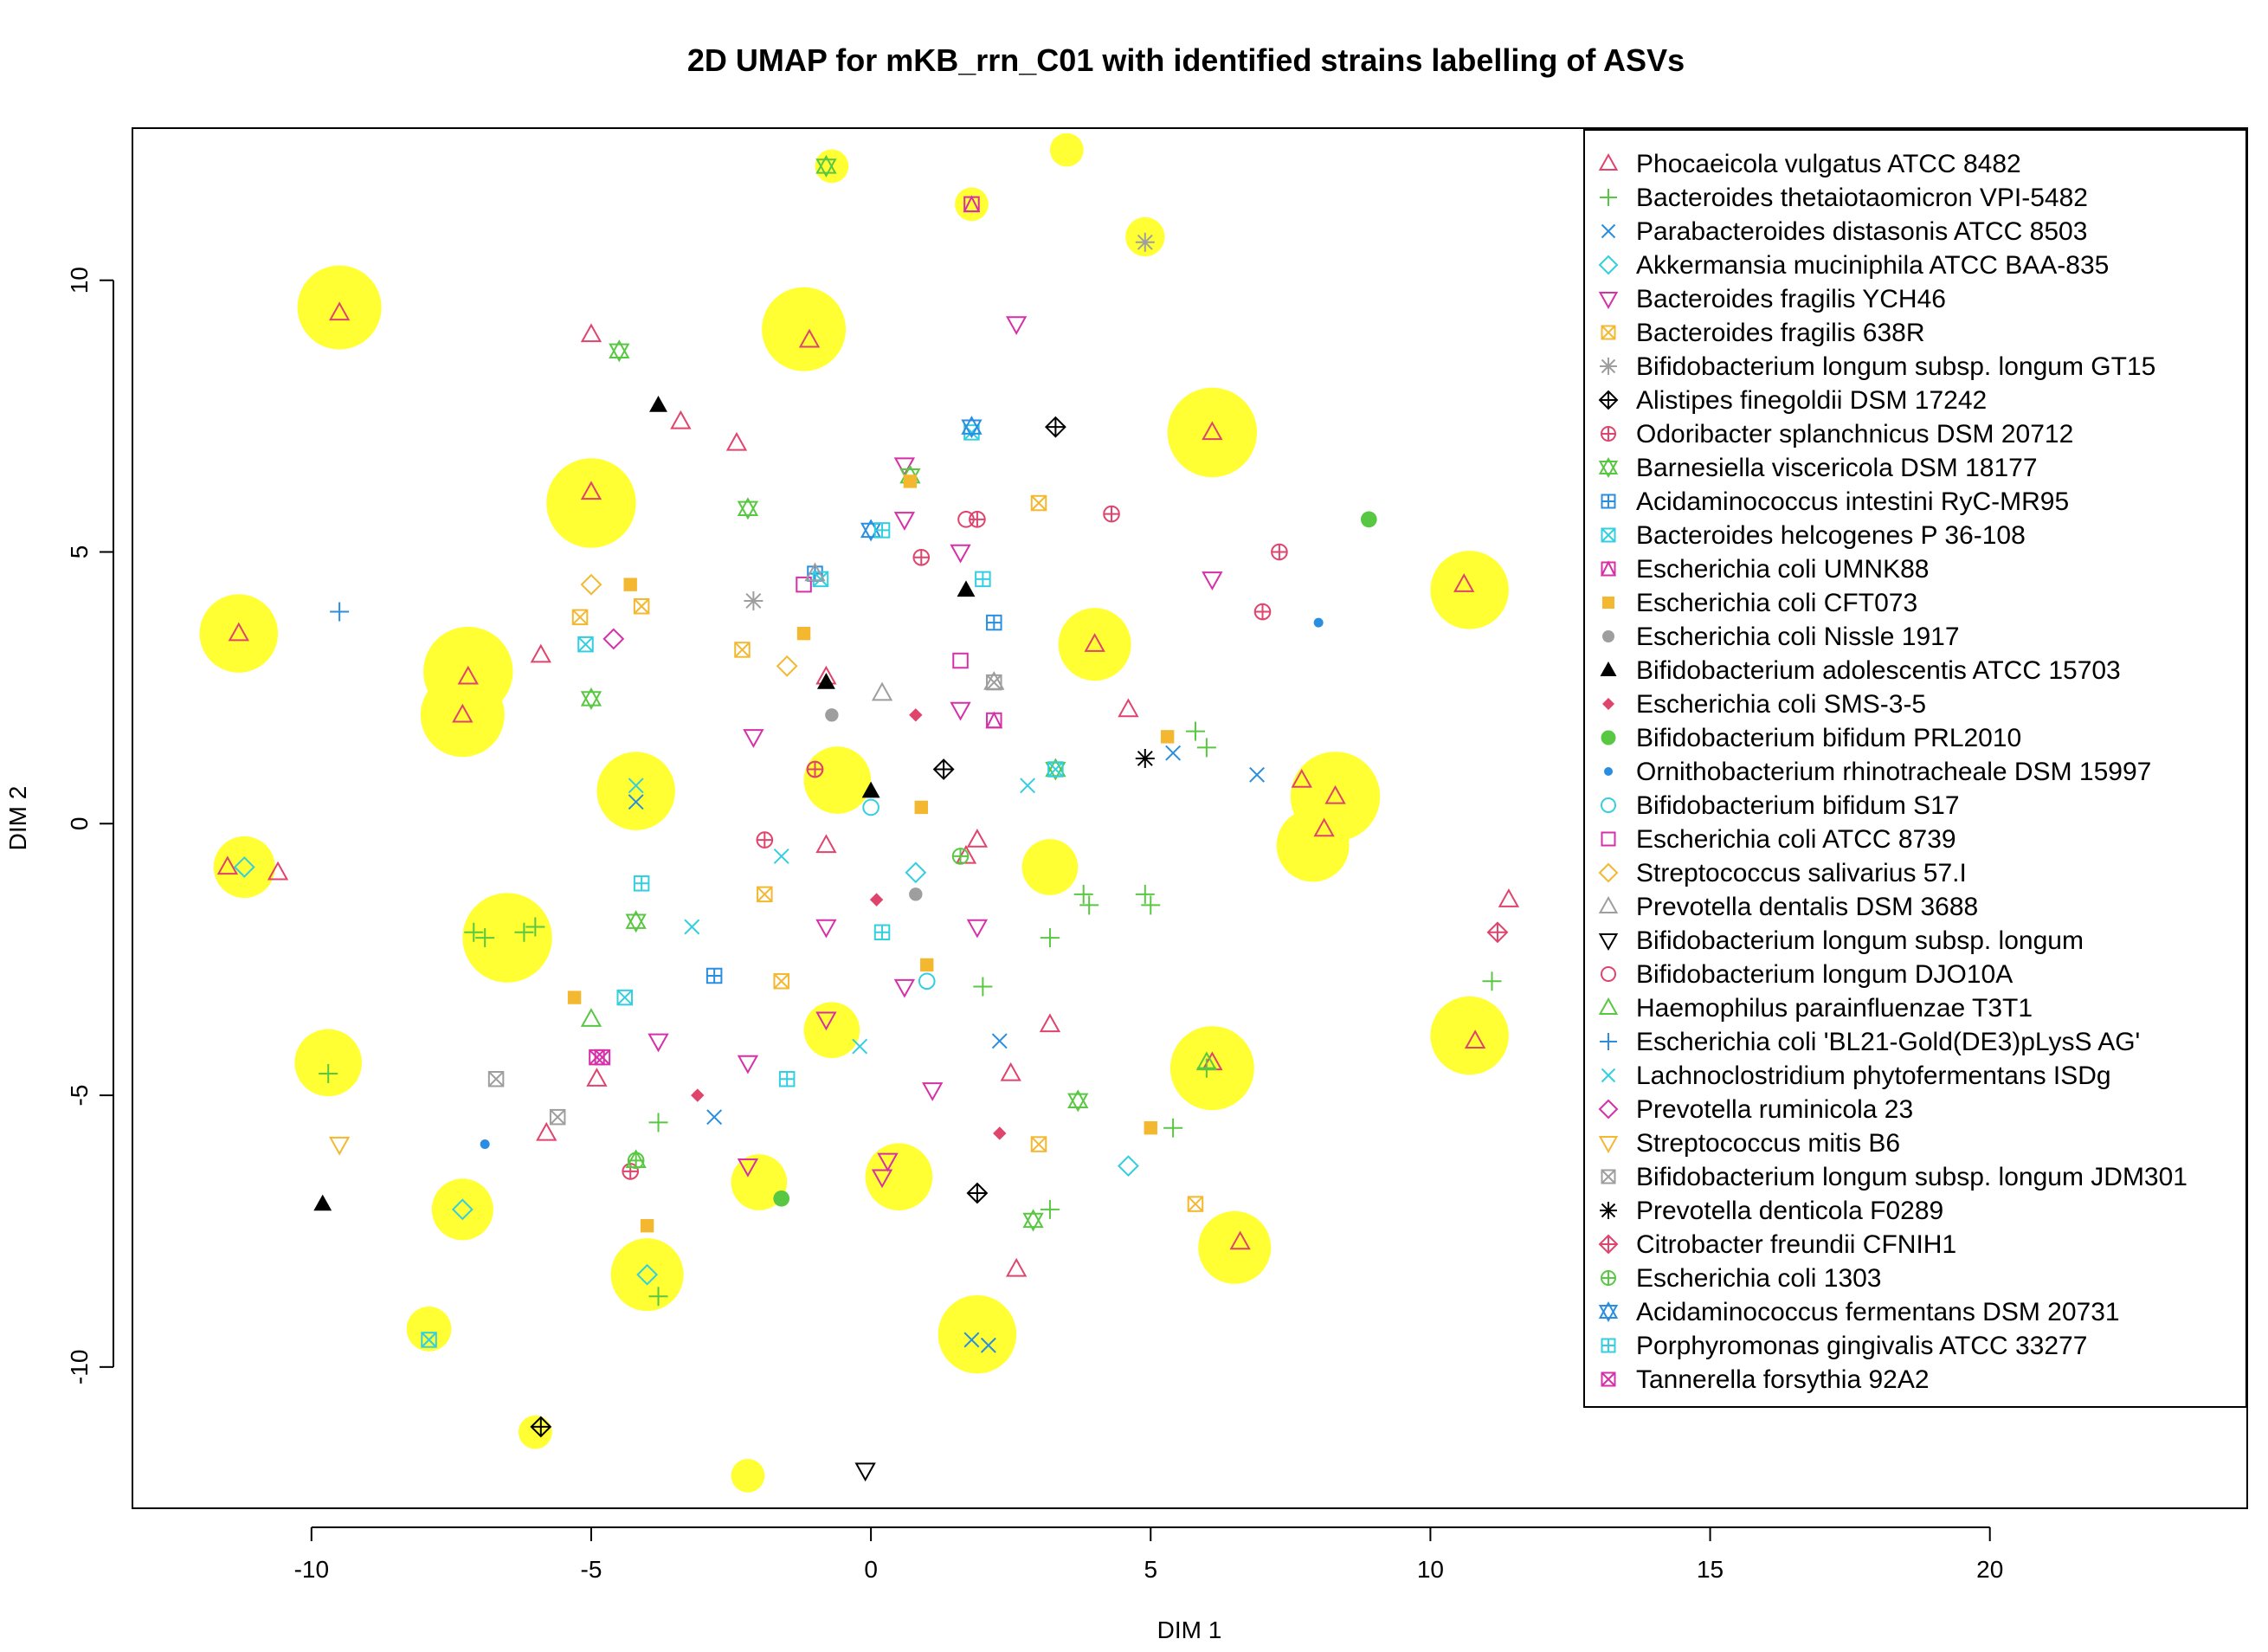 The height and width of the screenshot is (1652, 2268). Describe the element at coordinates (79, 1096) in the screenshot. I see `y-tick-label: -5` at that location.